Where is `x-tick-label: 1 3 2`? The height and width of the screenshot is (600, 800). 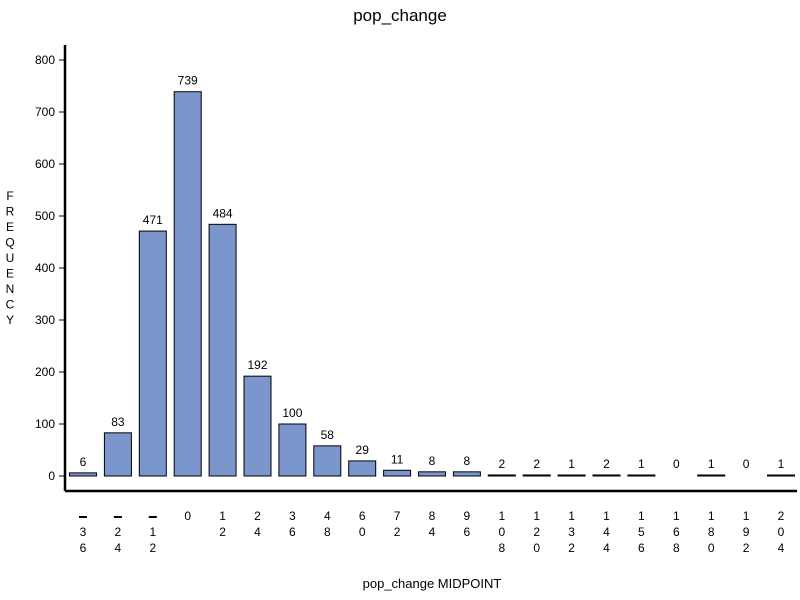
x-tick-label: 1 3 2 is located at coordinates (571, 532).